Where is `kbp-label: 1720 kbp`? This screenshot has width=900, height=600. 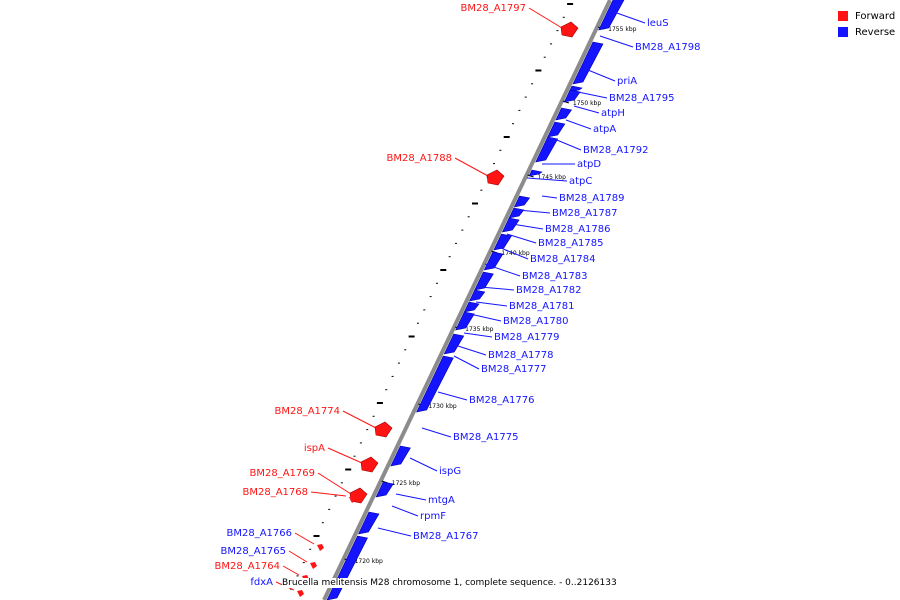
kbp-label: 1720 kbp is located at coordinates (369, 561).